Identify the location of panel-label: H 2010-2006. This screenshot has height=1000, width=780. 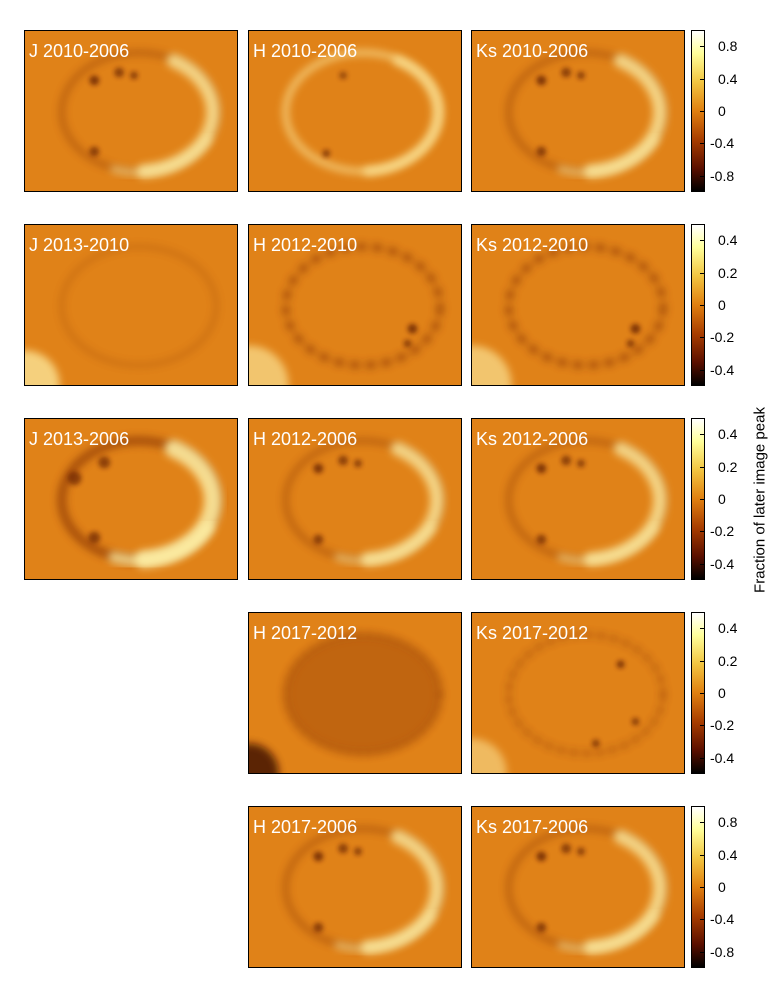
(305, 51).